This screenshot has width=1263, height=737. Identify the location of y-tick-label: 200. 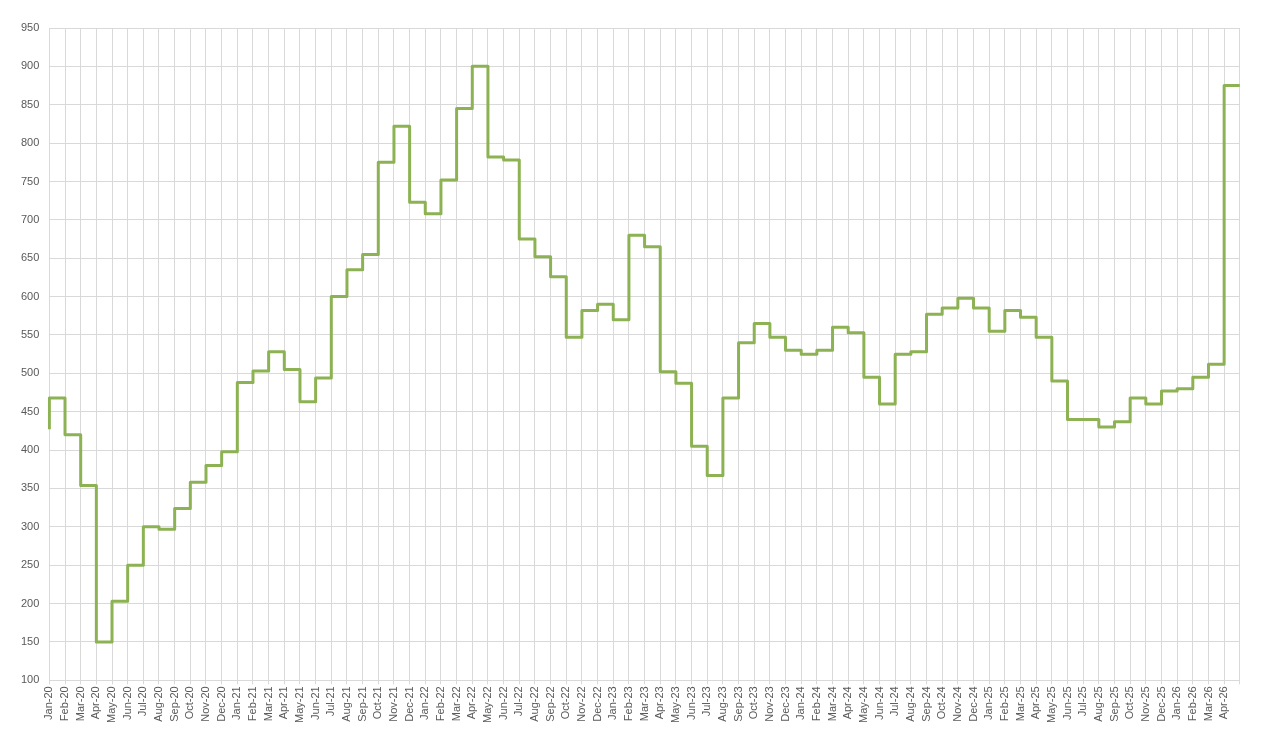
(30, 602).